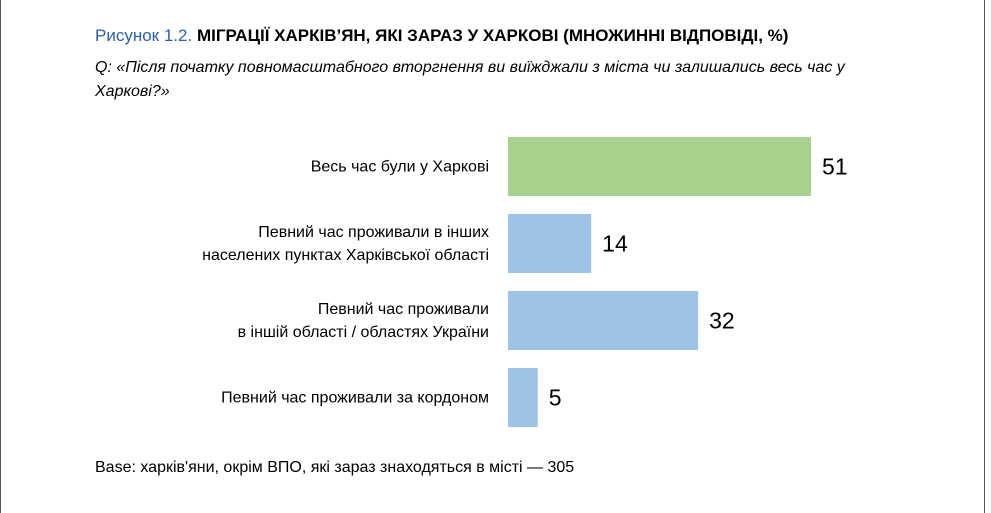 The height and width of the screenshot is (513, 991). I want to click on category-label: Весь час були у Харкові, so click(399, 166).